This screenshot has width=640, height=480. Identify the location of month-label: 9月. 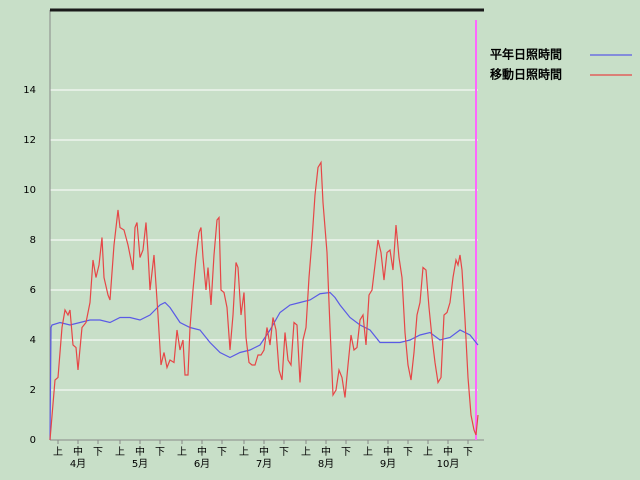
(388, 464).